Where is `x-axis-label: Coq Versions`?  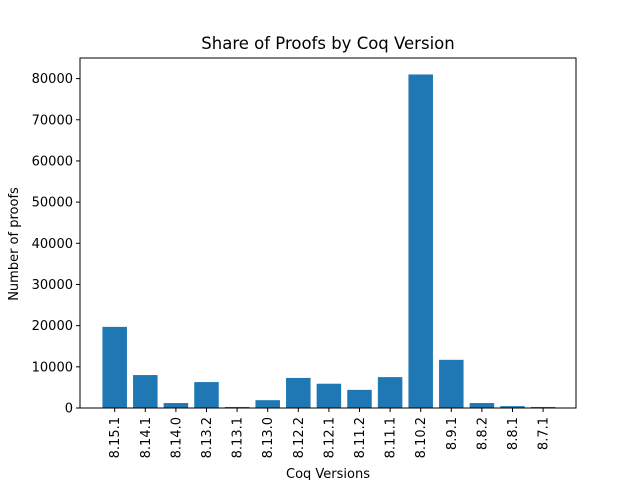
x-axis-label: Coq Versions is located at coordinates (328, 473).